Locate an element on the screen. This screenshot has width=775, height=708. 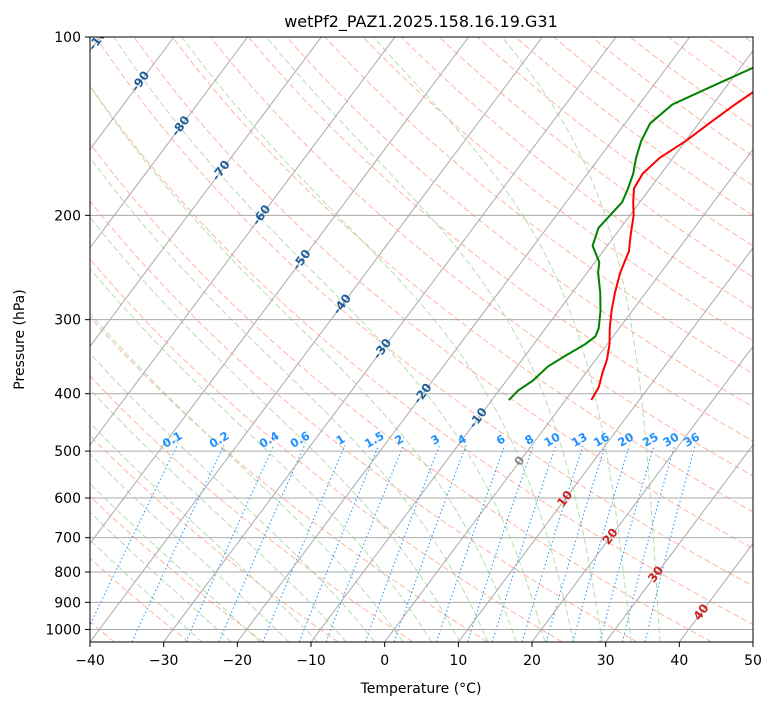
mixing-ratio-value-label: 16 is located at coordinates (601, 440).